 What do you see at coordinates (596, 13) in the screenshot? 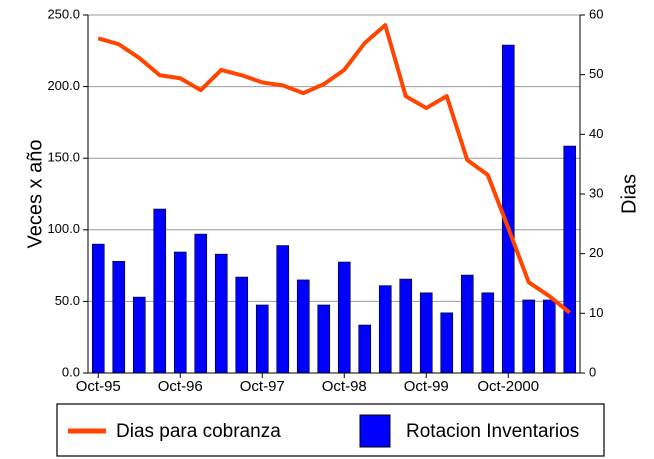
I see `y2-tick-label: 60` at bounding box center [596, 13].